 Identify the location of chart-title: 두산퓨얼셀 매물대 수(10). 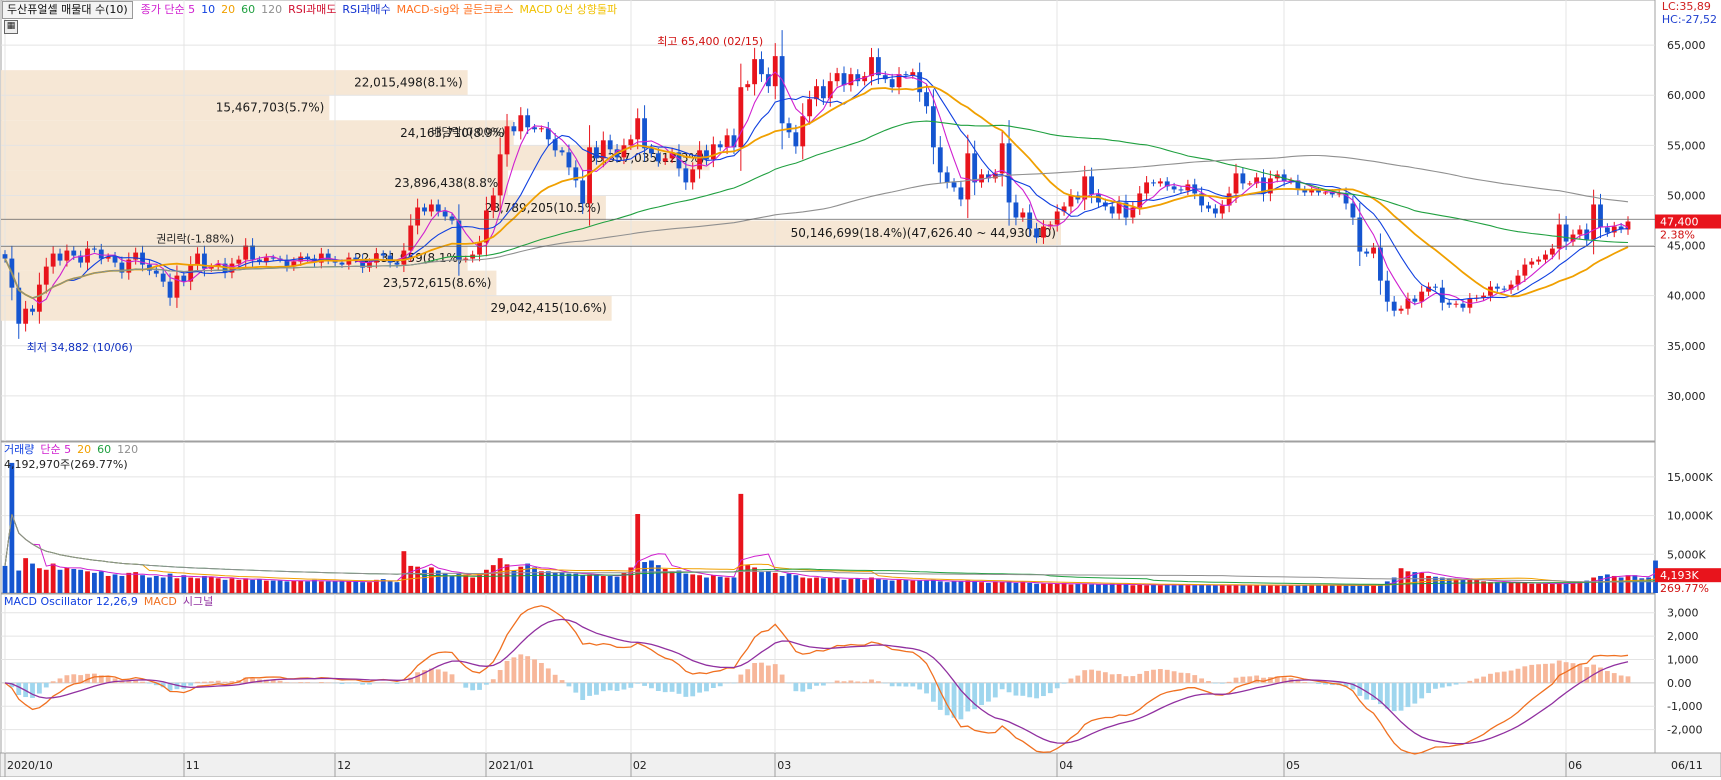
(67, 10).